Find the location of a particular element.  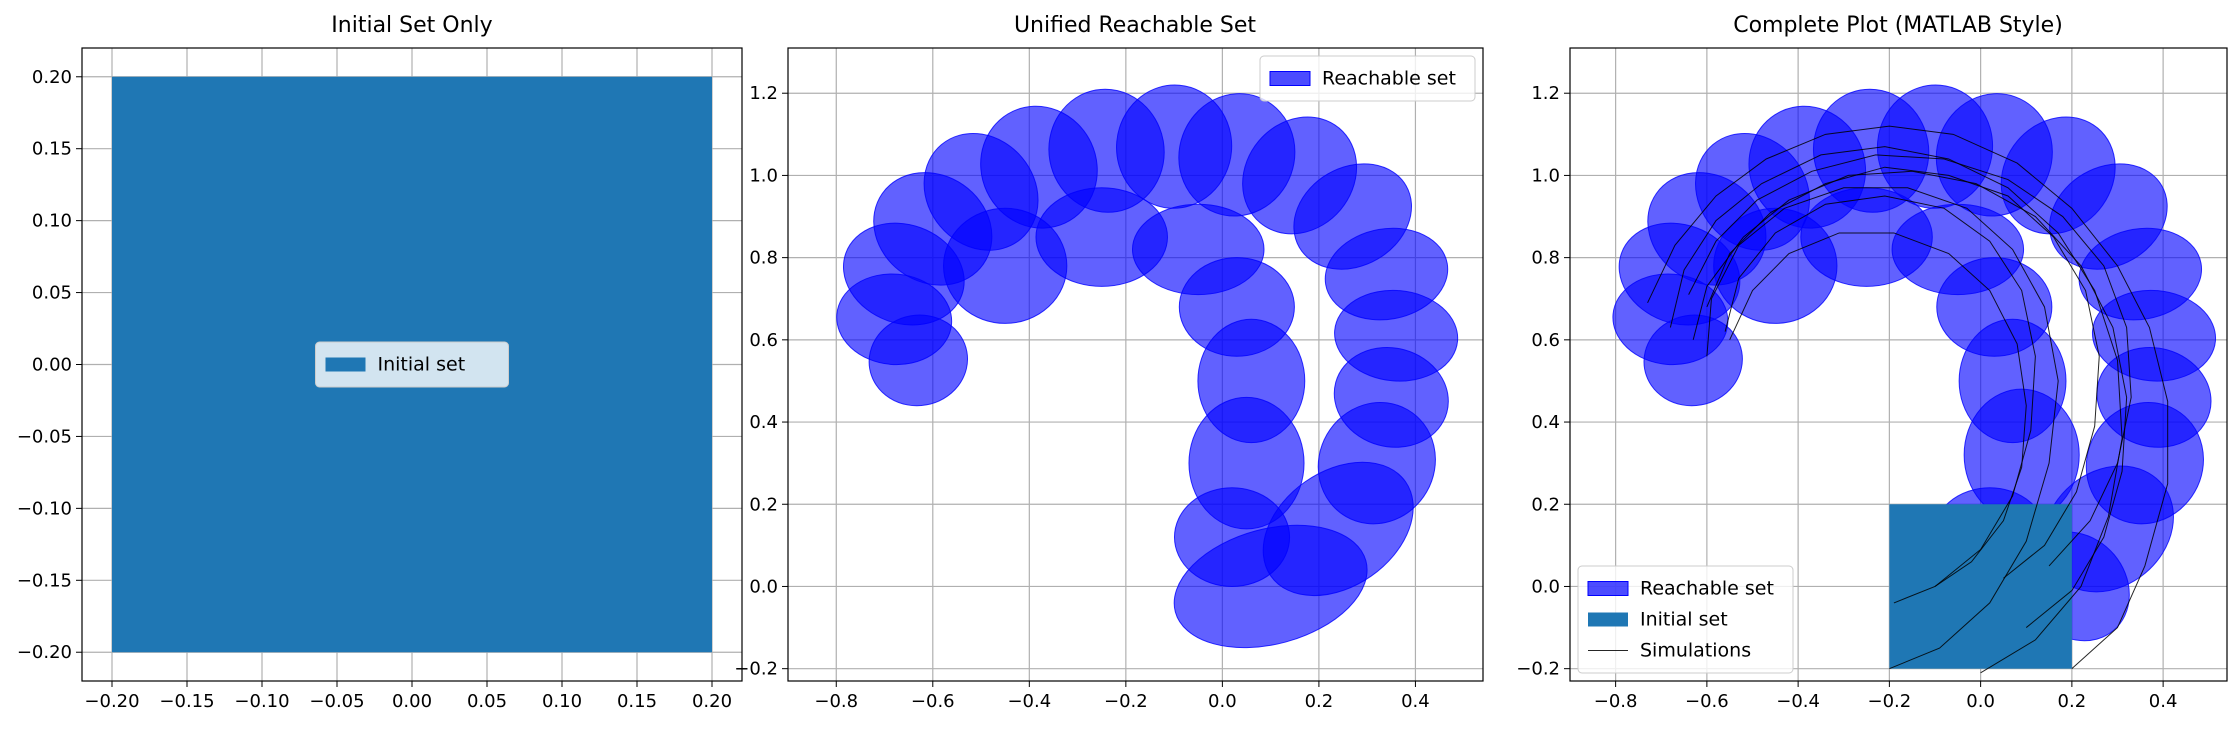

chart-title: Complete Plot (MATLAB Style) is located at coordinates (1898, 25).